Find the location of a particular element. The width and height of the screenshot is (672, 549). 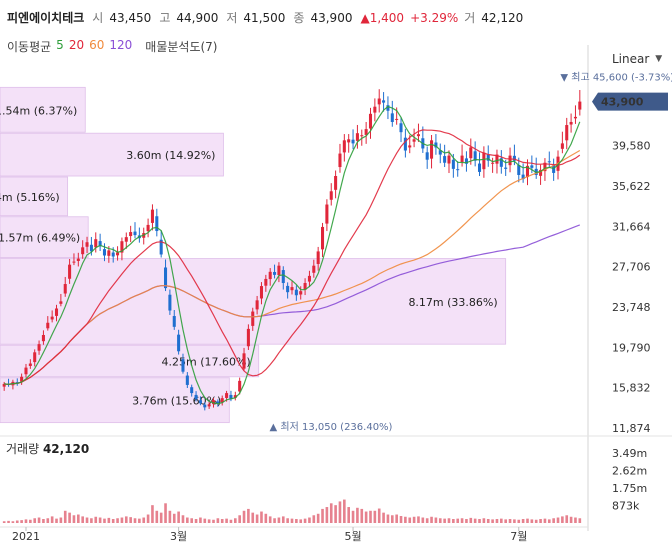

volume-profile-bar is located at coordinates (112, 154).